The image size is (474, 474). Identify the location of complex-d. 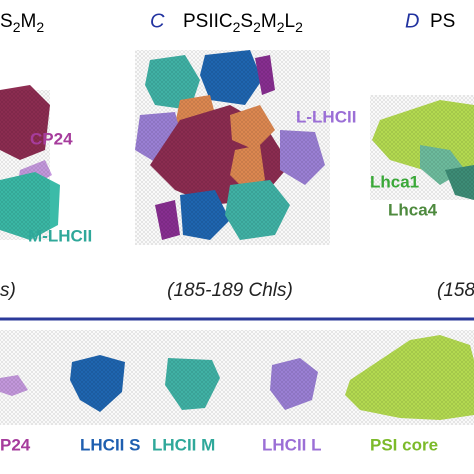
(422, 147).